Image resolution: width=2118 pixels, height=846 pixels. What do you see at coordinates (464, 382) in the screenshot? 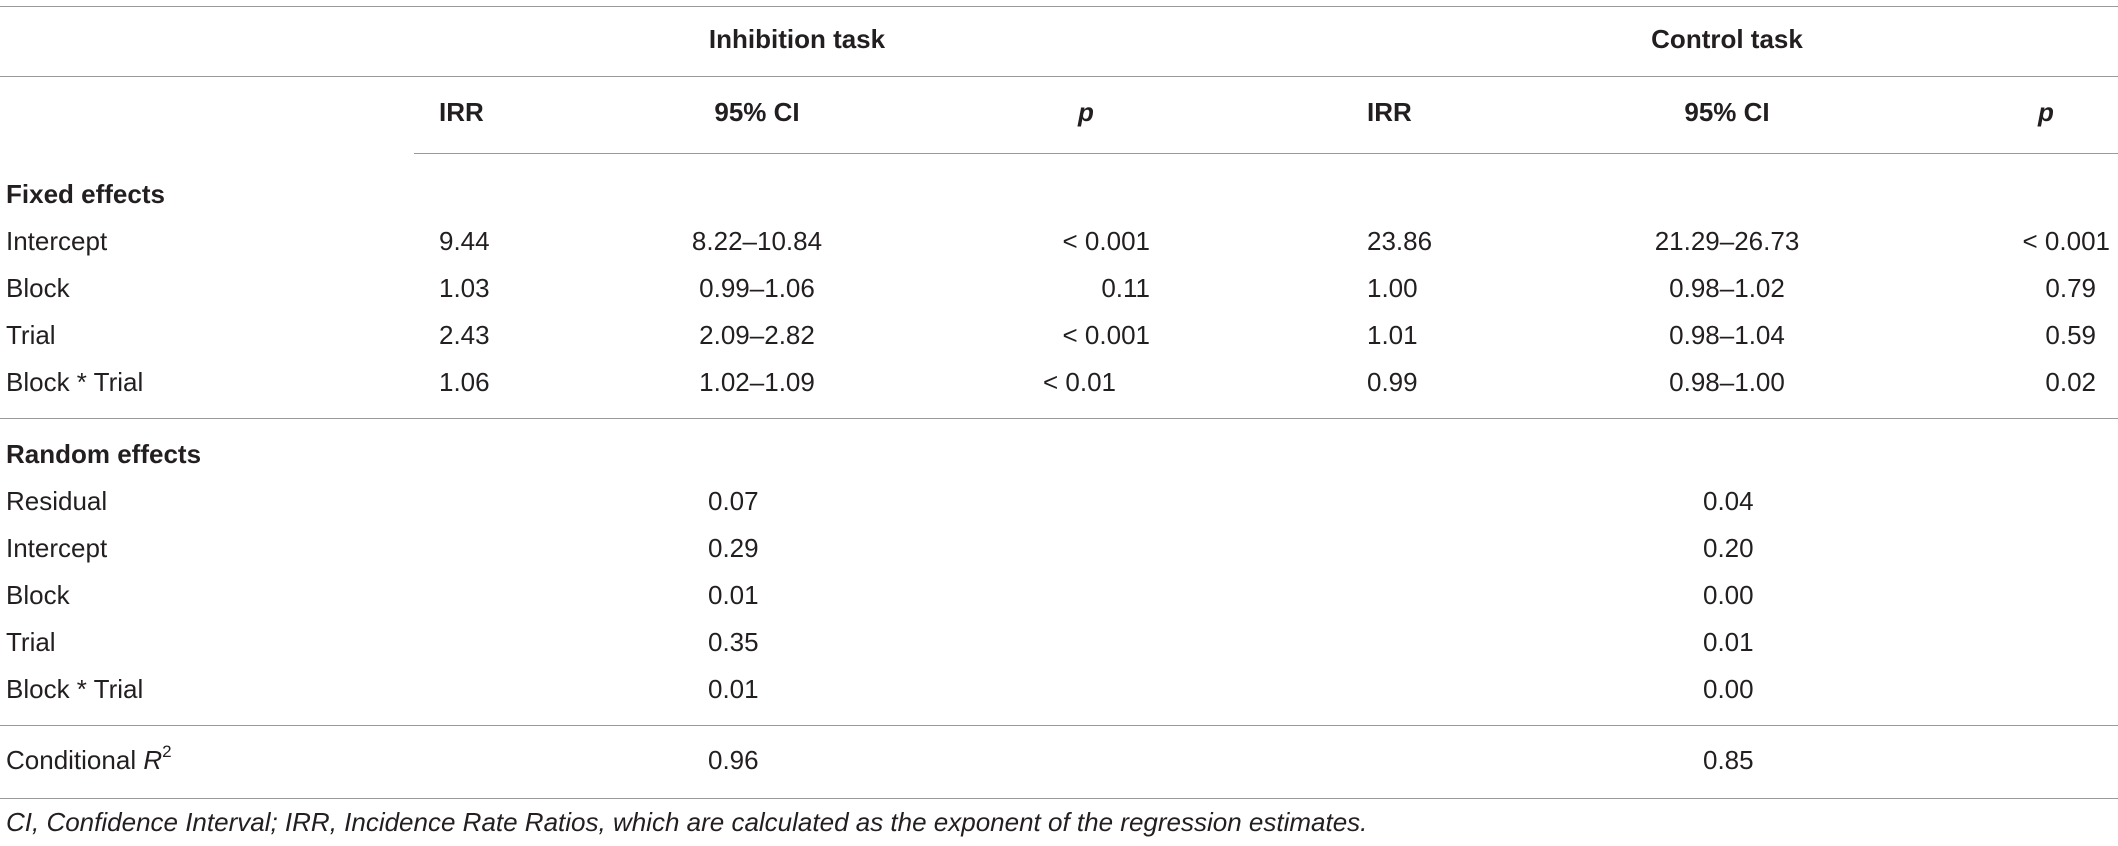
I see `inh-irr: 1.06` at bounding box center [464, 382].